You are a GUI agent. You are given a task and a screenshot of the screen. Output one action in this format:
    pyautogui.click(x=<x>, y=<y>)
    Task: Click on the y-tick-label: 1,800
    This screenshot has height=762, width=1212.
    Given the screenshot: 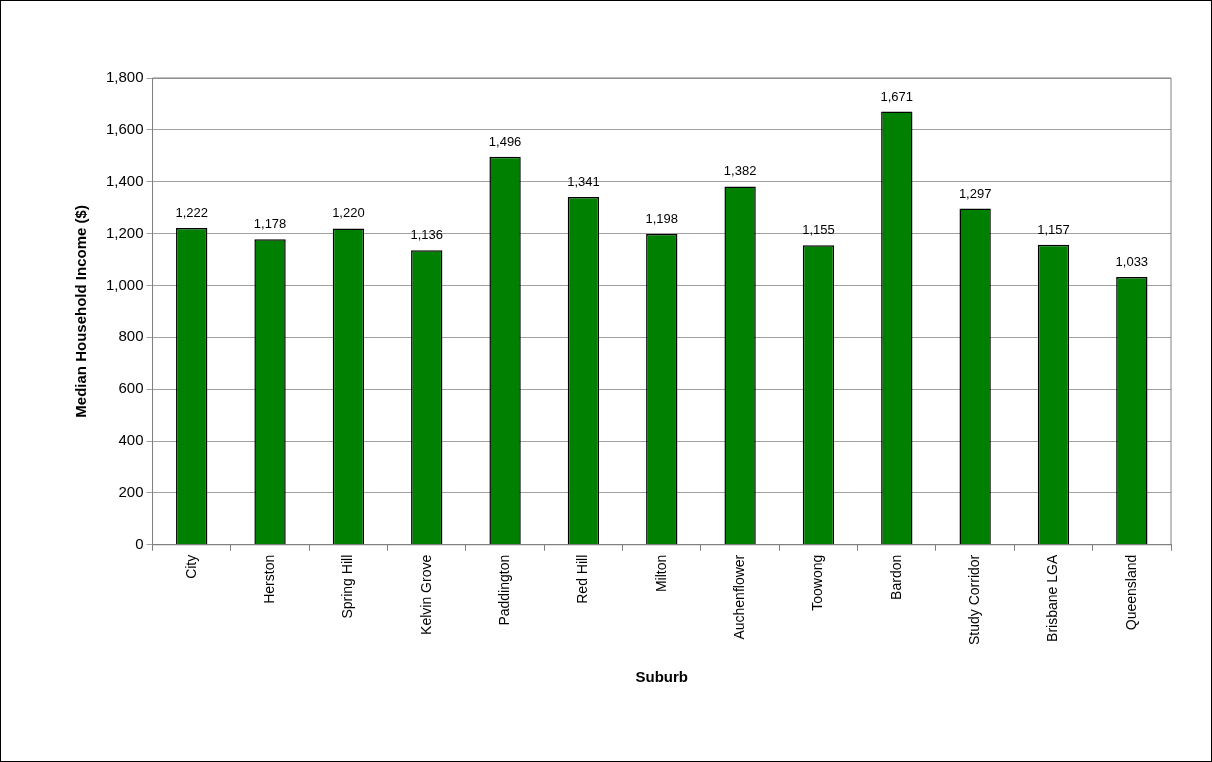 What is the action you would take?
    pyautogui.click(x=124, y=77)
    